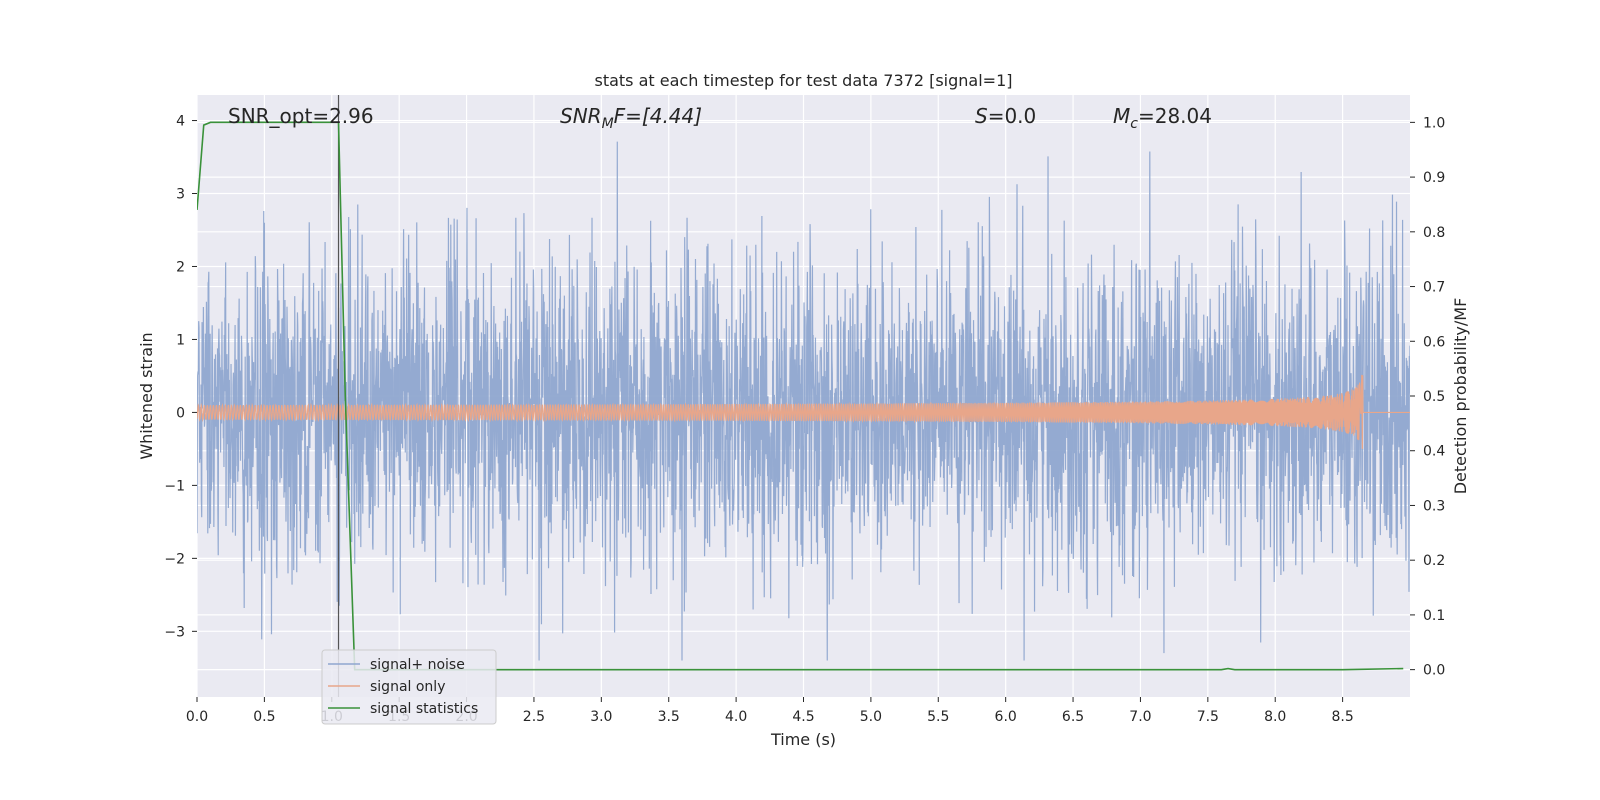 This screenshot has width=1600, height=800. Describe the element at coordinates (803, 717) in the screenshot. I see `x-tick-label: 4.5` at that location.